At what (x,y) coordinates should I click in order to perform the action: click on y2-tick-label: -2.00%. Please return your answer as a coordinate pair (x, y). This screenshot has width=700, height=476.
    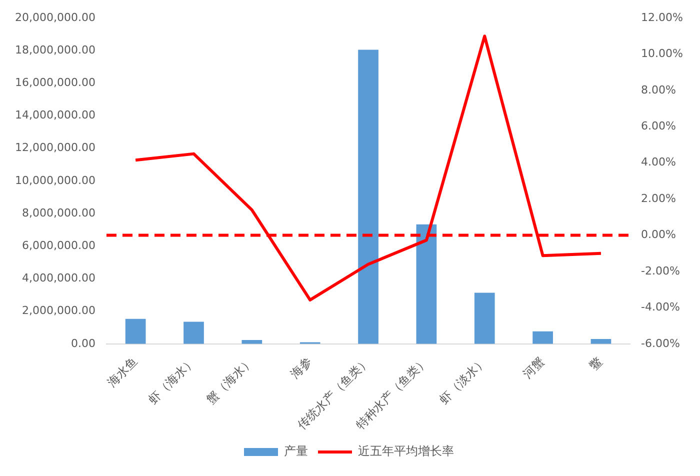
    Looking at the image, I should click on (660, 271).